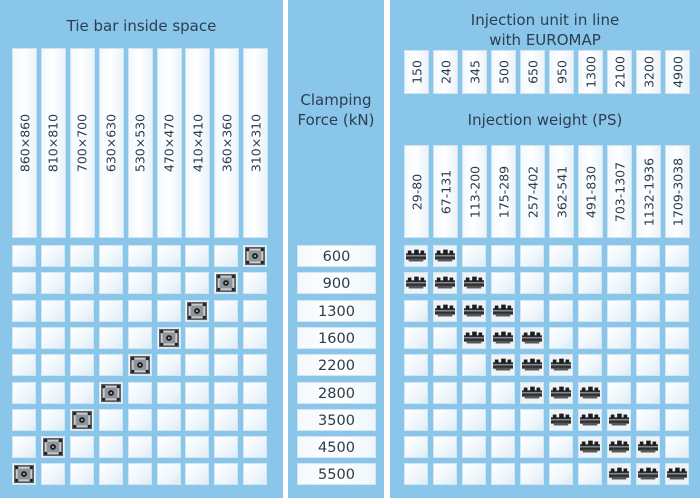  I want to click on tie-bar-column-label: 310×310, so click(256, 143).